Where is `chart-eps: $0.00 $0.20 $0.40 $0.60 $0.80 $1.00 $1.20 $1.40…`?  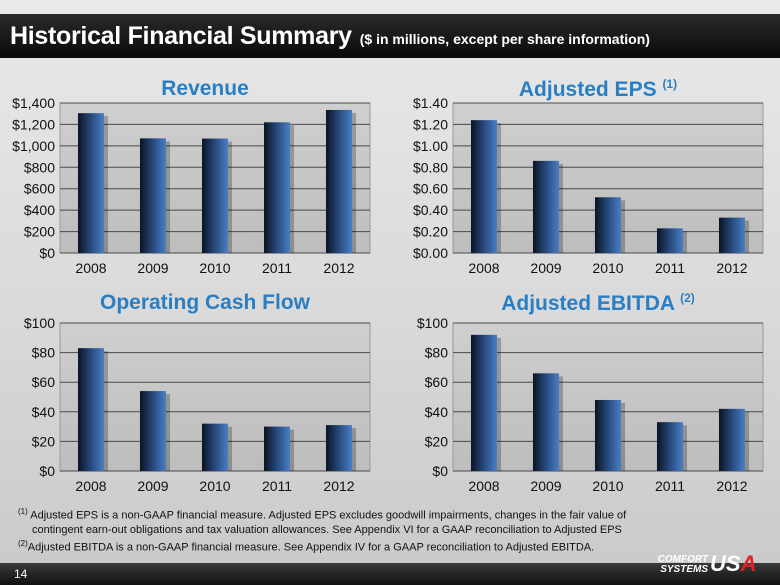 chart-eps: $0.00 $0.20 $0.40 $0.60 $0.80 $1.00 $1.20 $1.40… is located at coordinates (588, 185).